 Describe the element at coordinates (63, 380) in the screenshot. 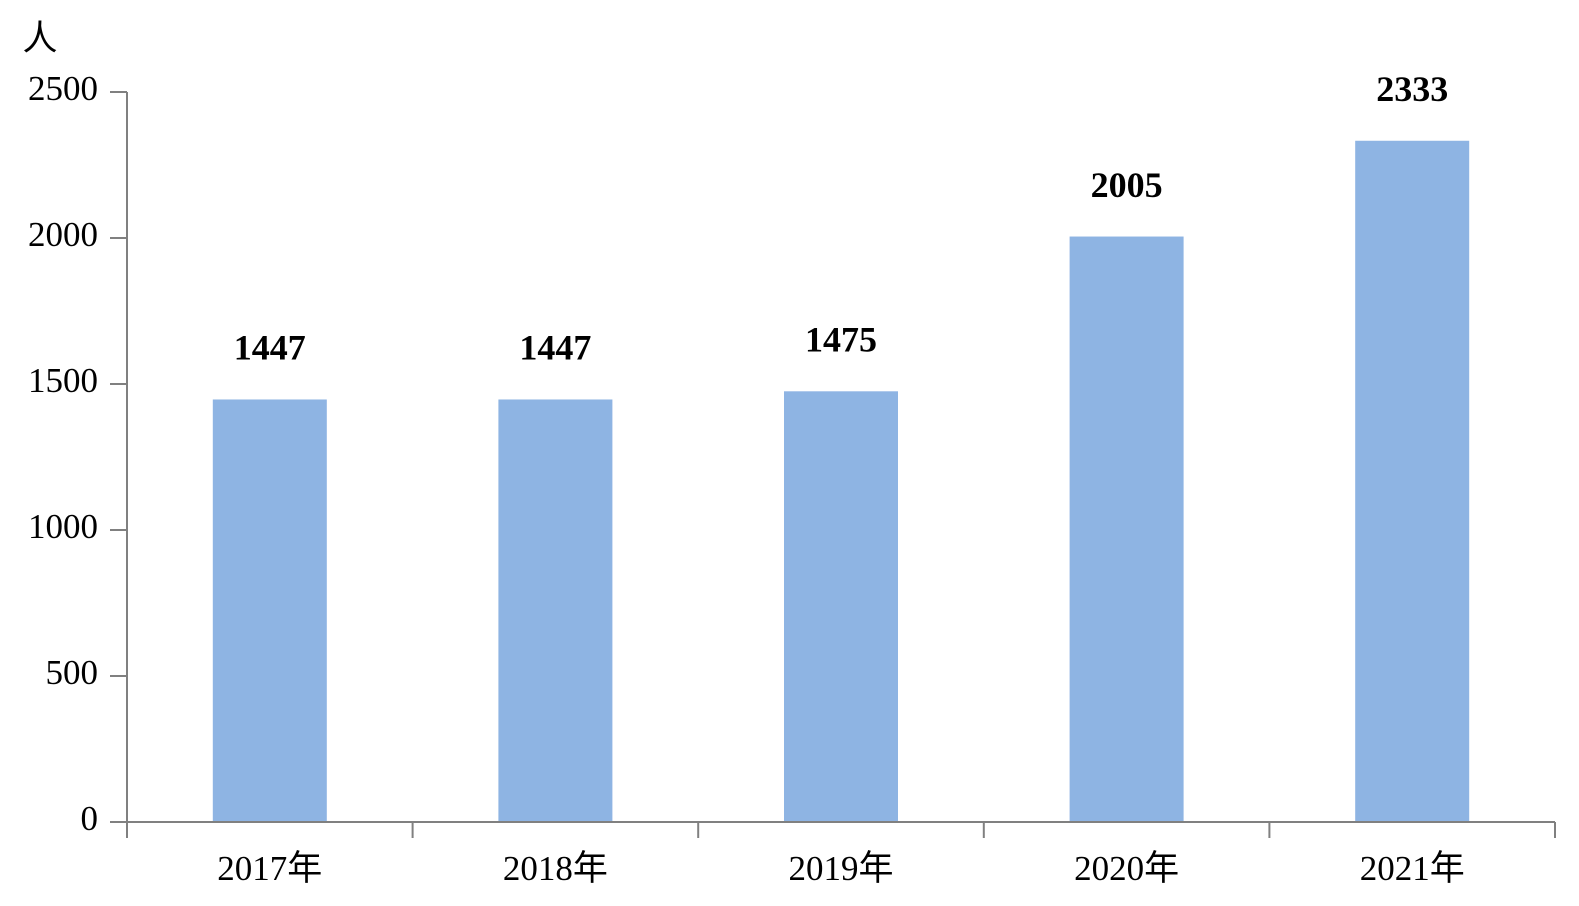

I see `y-tick-label: 1500` at that location.